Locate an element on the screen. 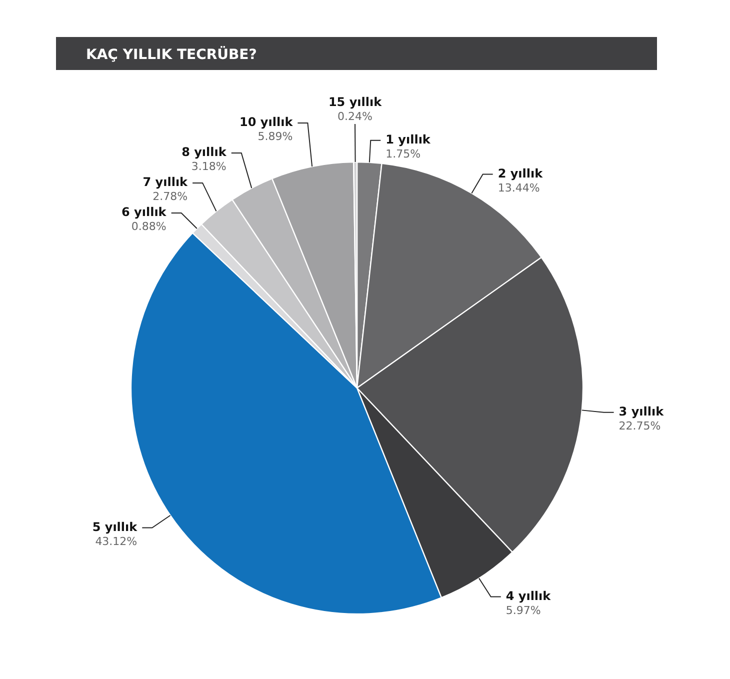 The image size is (730, 679). slice-label: 3 yıllık is located at coordinates (641, 411).